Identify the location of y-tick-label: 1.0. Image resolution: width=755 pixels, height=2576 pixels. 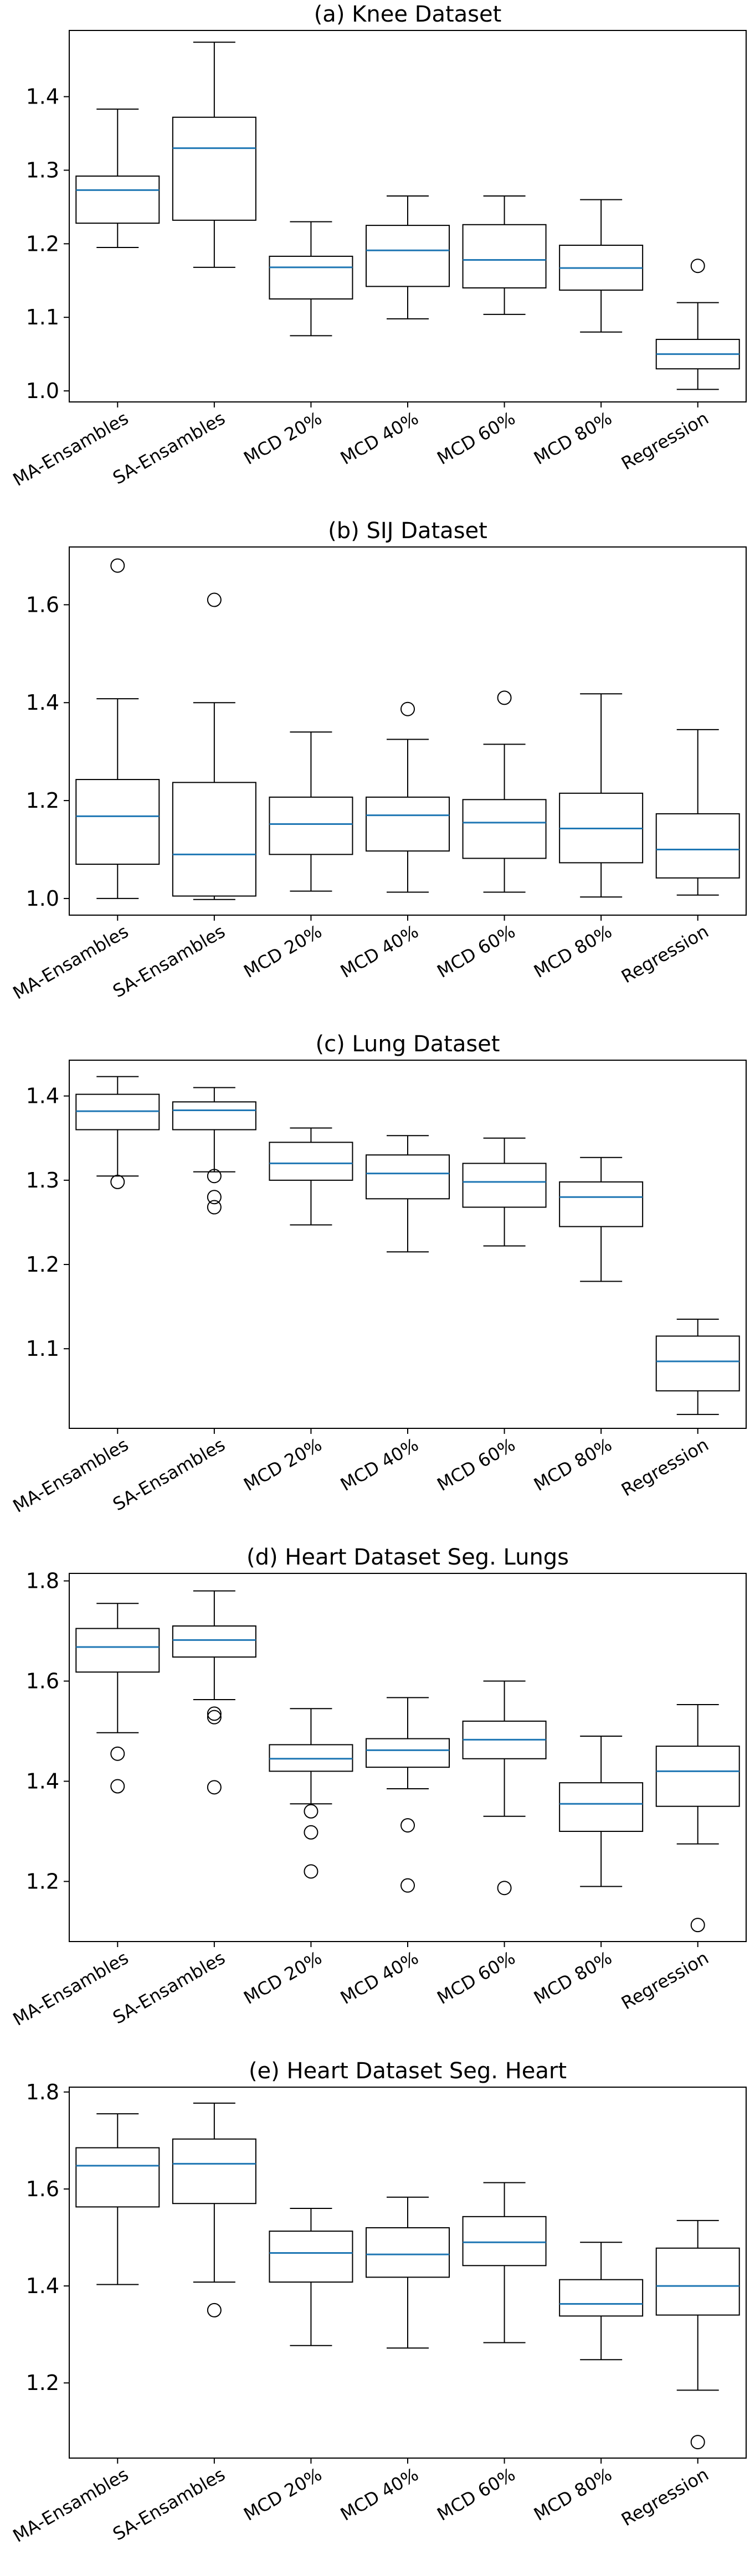
(42, 898).